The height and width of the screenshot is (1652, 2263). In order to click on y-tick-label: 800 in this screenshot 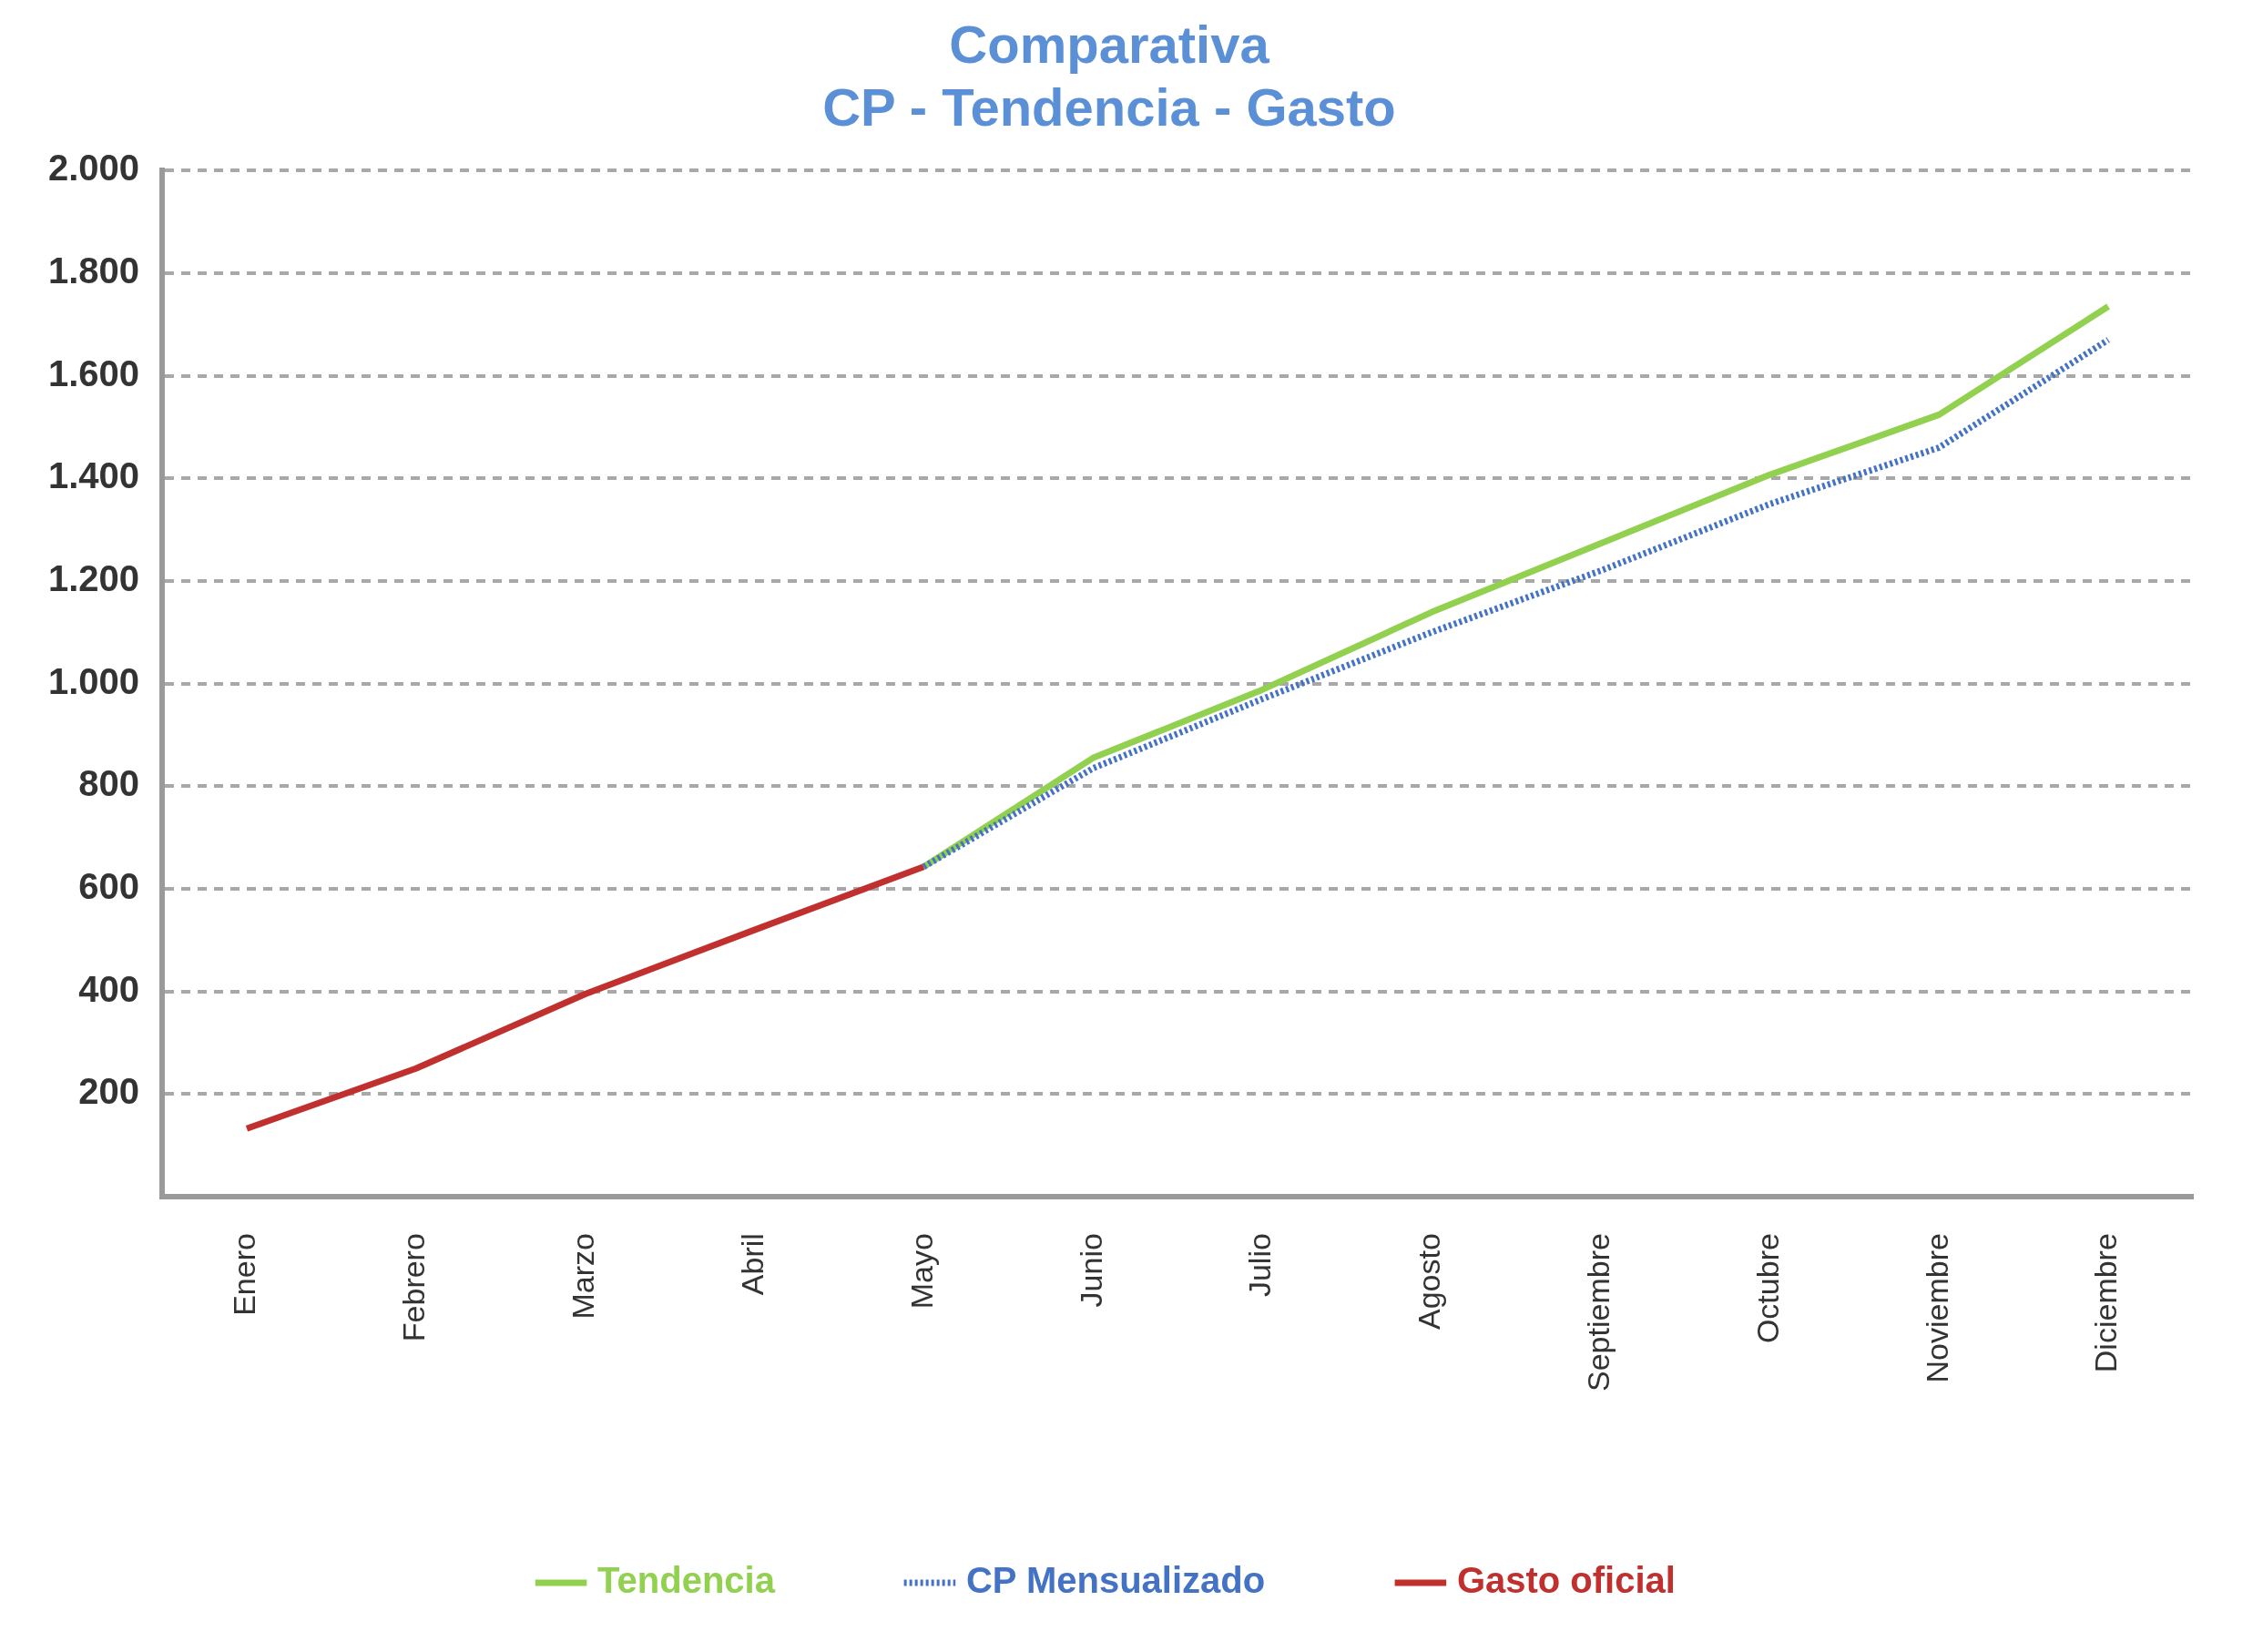, I will do `click(109, 783)`.